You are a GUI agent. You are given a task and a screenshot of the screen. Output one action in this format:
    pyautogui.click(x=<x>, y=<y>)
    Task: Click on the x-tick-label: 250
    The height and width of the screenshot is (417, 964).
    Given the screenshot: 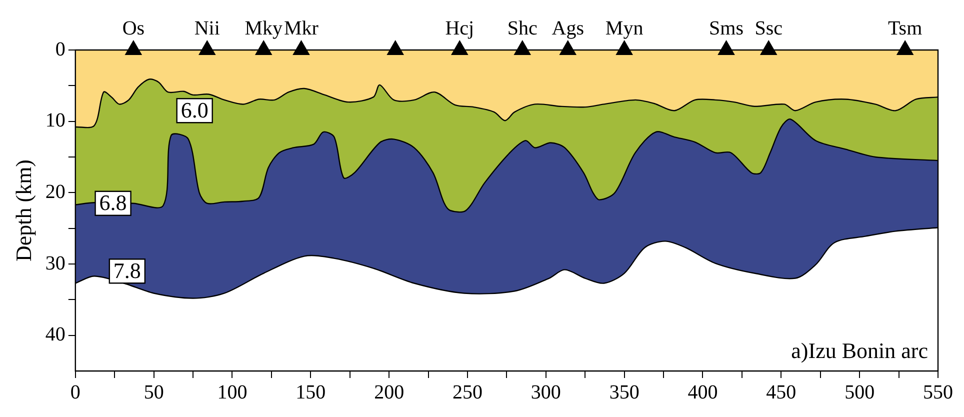 What is the action you would take?
    pyautogui.click(x=467, y=392)
    